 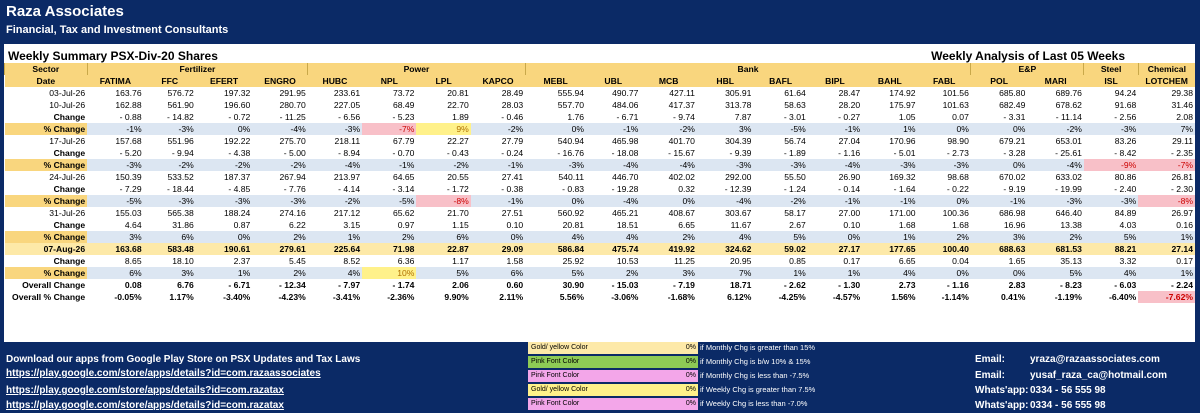 What do you see at coordinates (349, 117) in the screenshot?
I see `table-cell: - 6.56` at bounding box center [349, 117].